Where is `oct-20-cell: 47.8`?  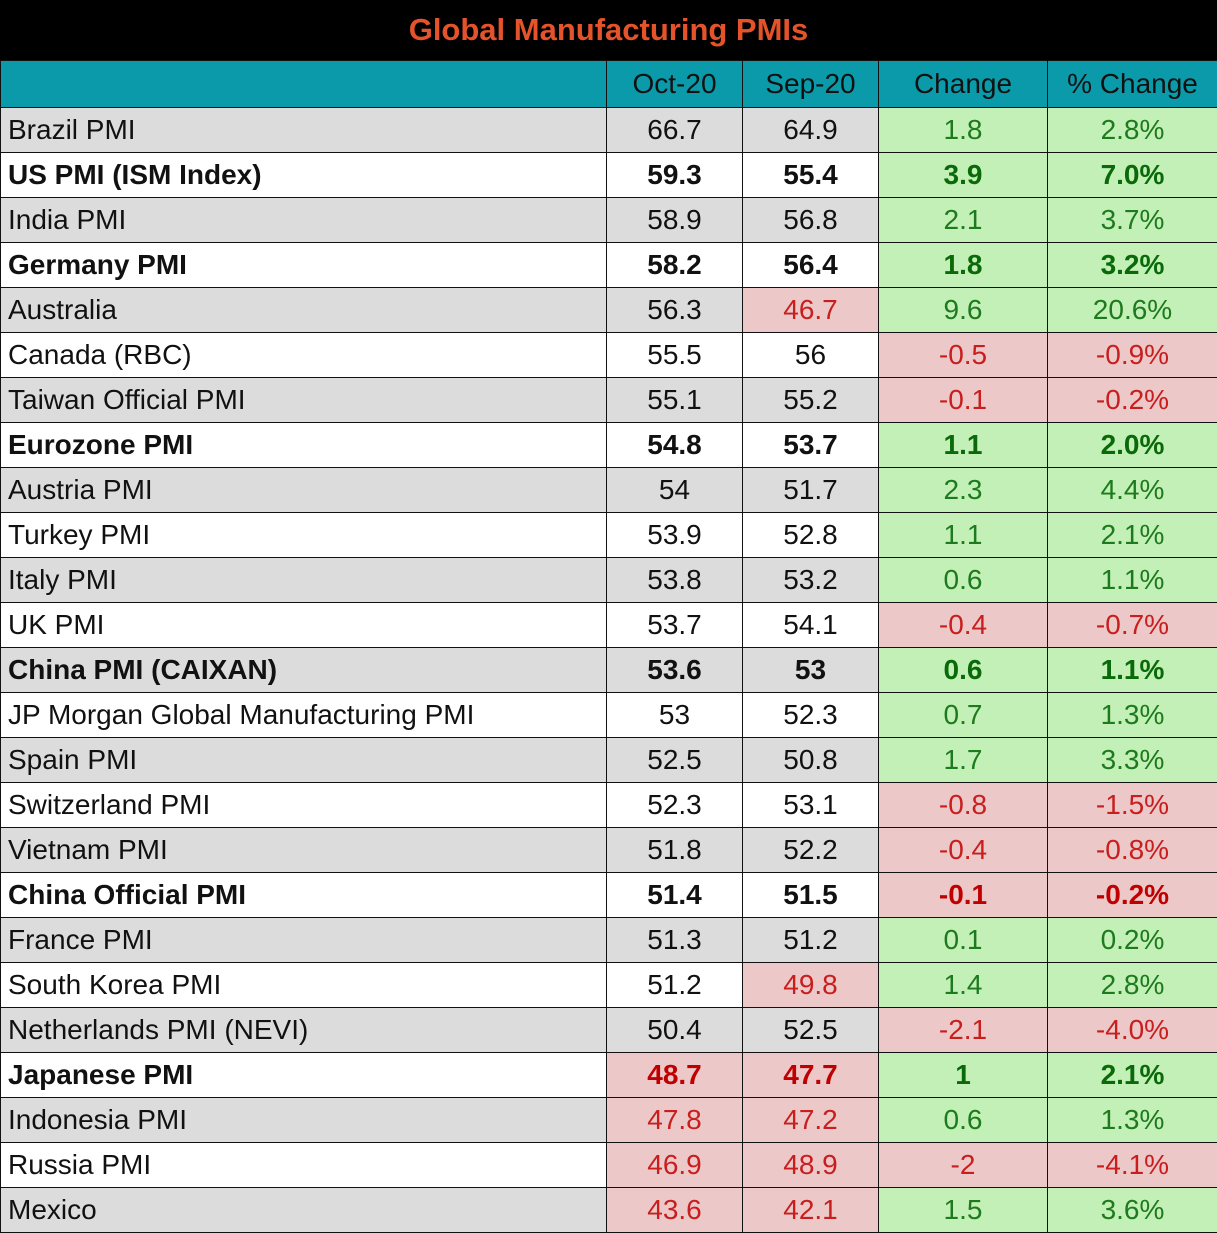
oct-20-cell: 47.8 is located at coordinates (674, 1120).